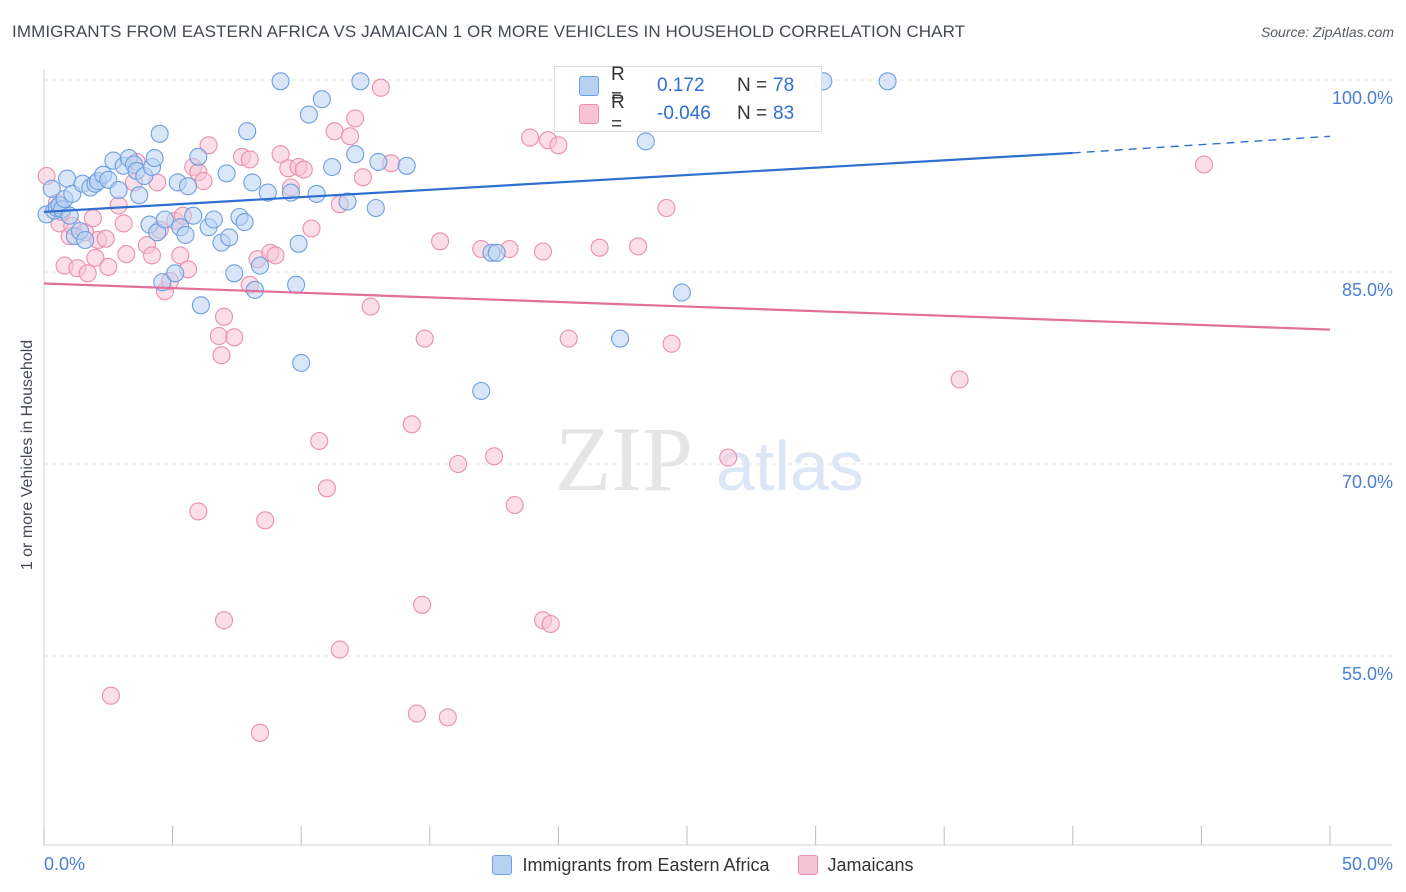  I want to click on watermark: ZIP atlas, so click(709, 459).